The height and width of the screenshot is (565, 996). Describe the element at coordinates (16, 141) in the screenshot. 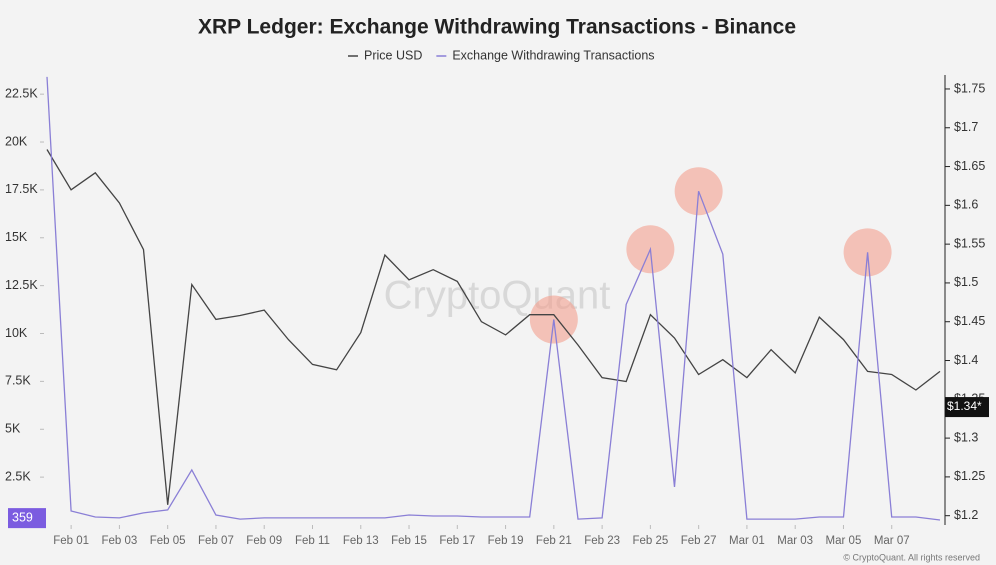

I see `y-tick-label: 20K` at that location.